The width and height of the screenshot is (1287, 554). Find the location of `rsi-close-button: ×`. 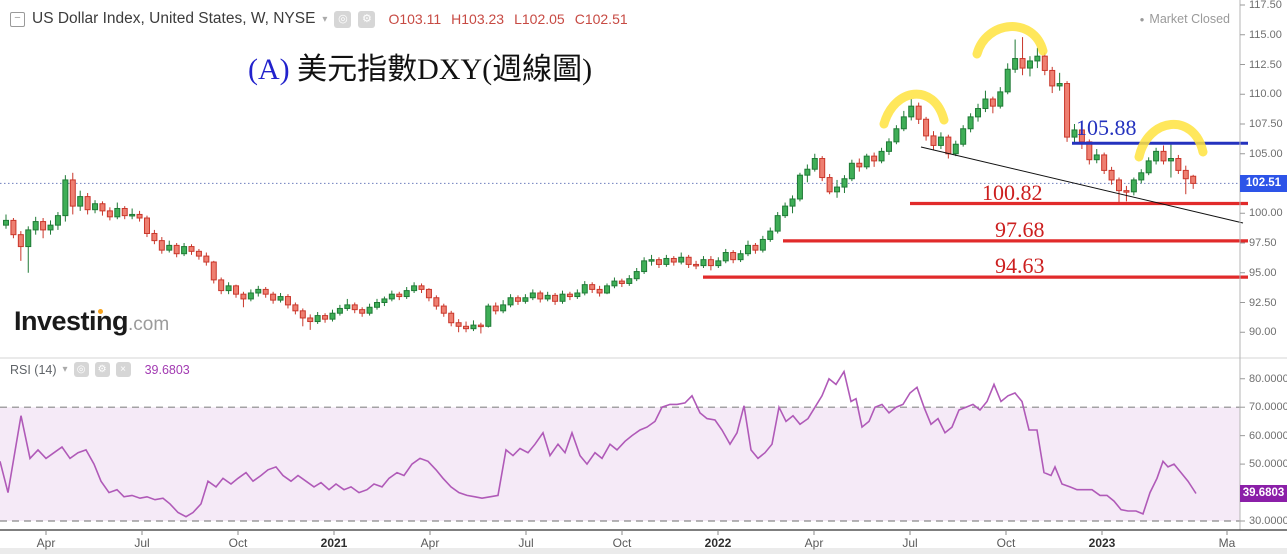

rsi-close-button: × is located at coordinates (123, 369).